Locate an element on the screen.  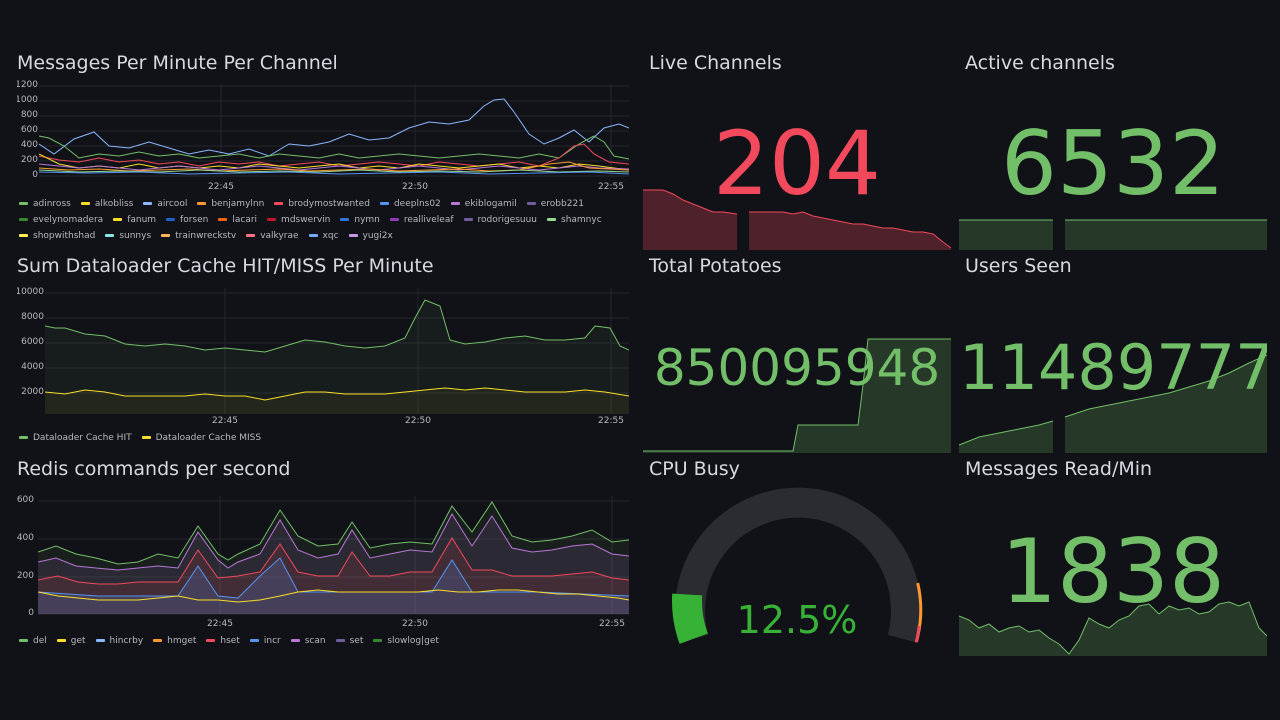
legend-item: deeplns02 is located at coordinates (410, 204).